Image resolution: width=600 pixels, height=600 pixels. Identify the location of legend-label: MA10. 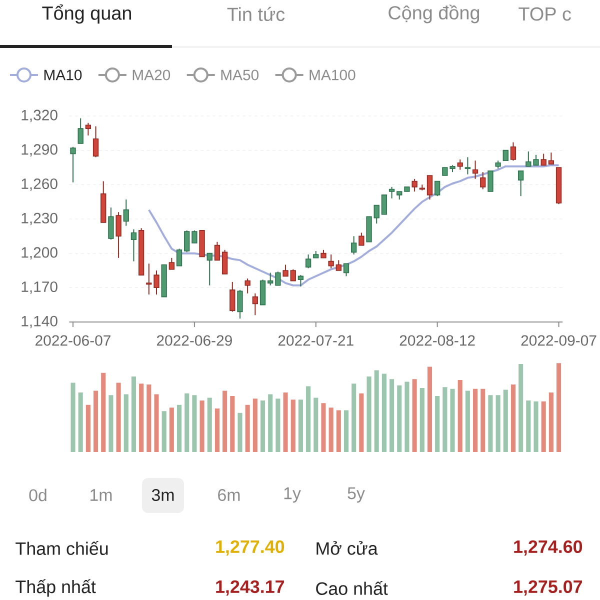
(63, 75).